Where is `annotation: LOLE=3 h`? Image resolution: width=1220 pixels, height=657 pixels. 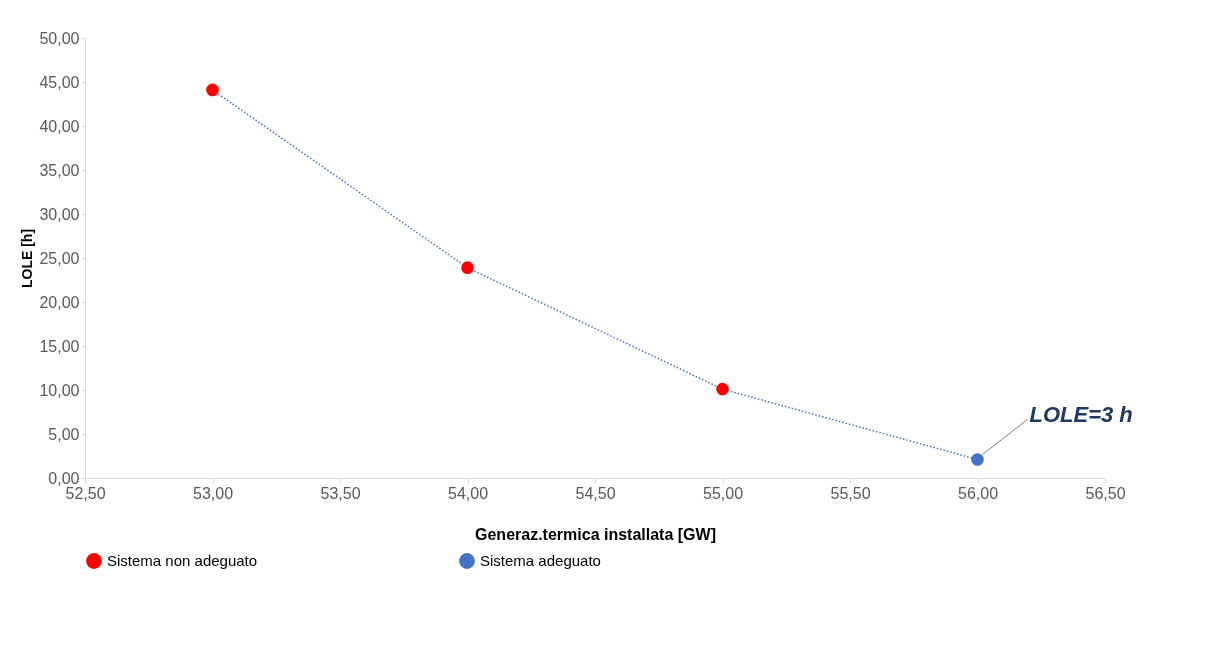
annotation: LOLE=3 h is located at coordinates (1081, 414).